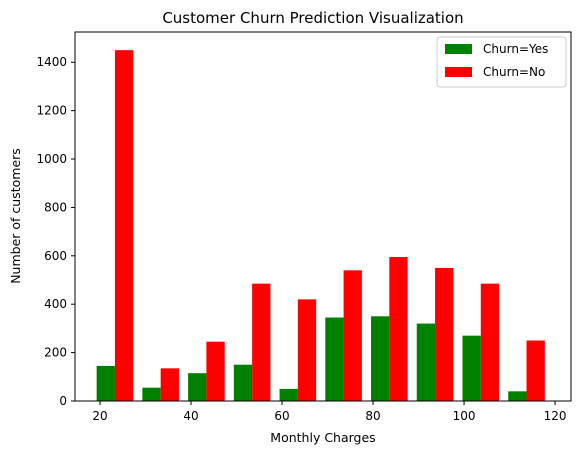 The width and height of the screenshot is (581, 455). What do you see at coordinates (55, 207) in the screenshot?
I see `y-tick-label: 800` at bounding box center [55, 207].